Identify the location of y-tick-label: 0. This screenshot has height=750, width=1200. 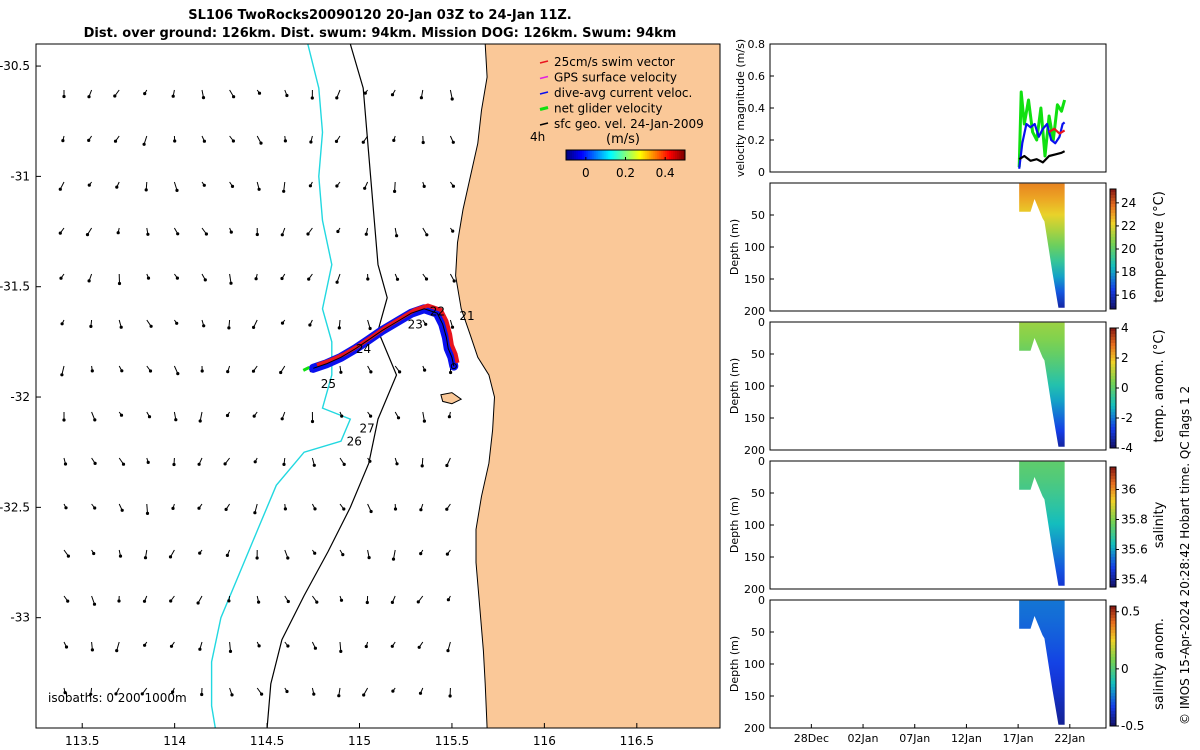
(761, 600).